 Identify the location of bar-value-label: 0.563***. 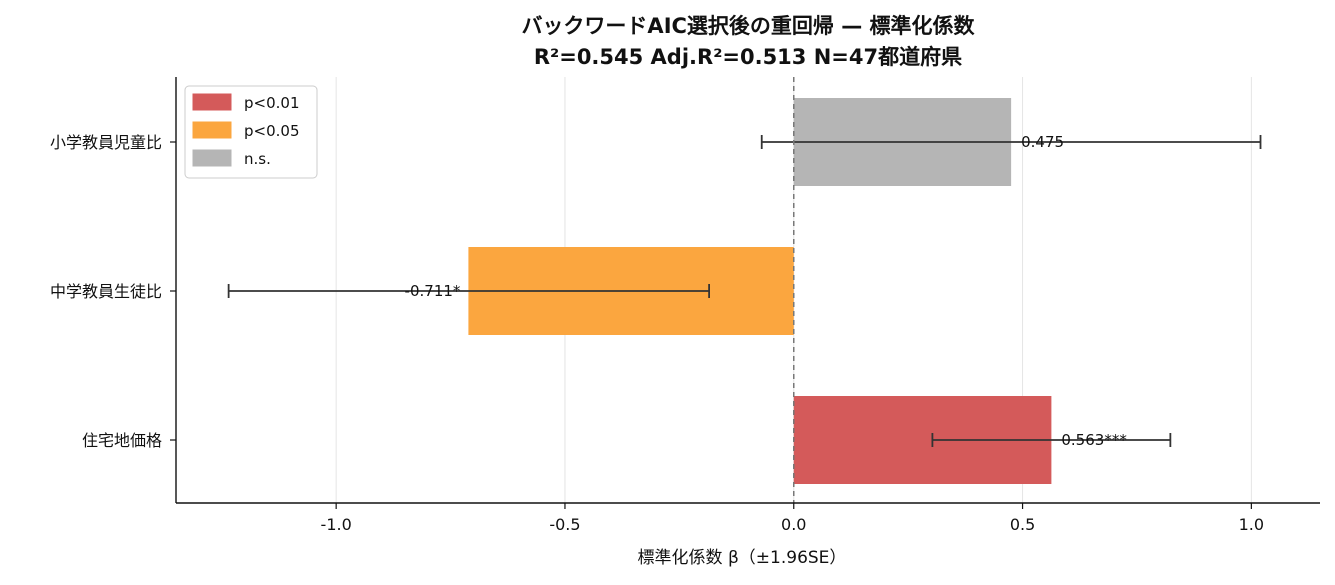
(1094, 440).